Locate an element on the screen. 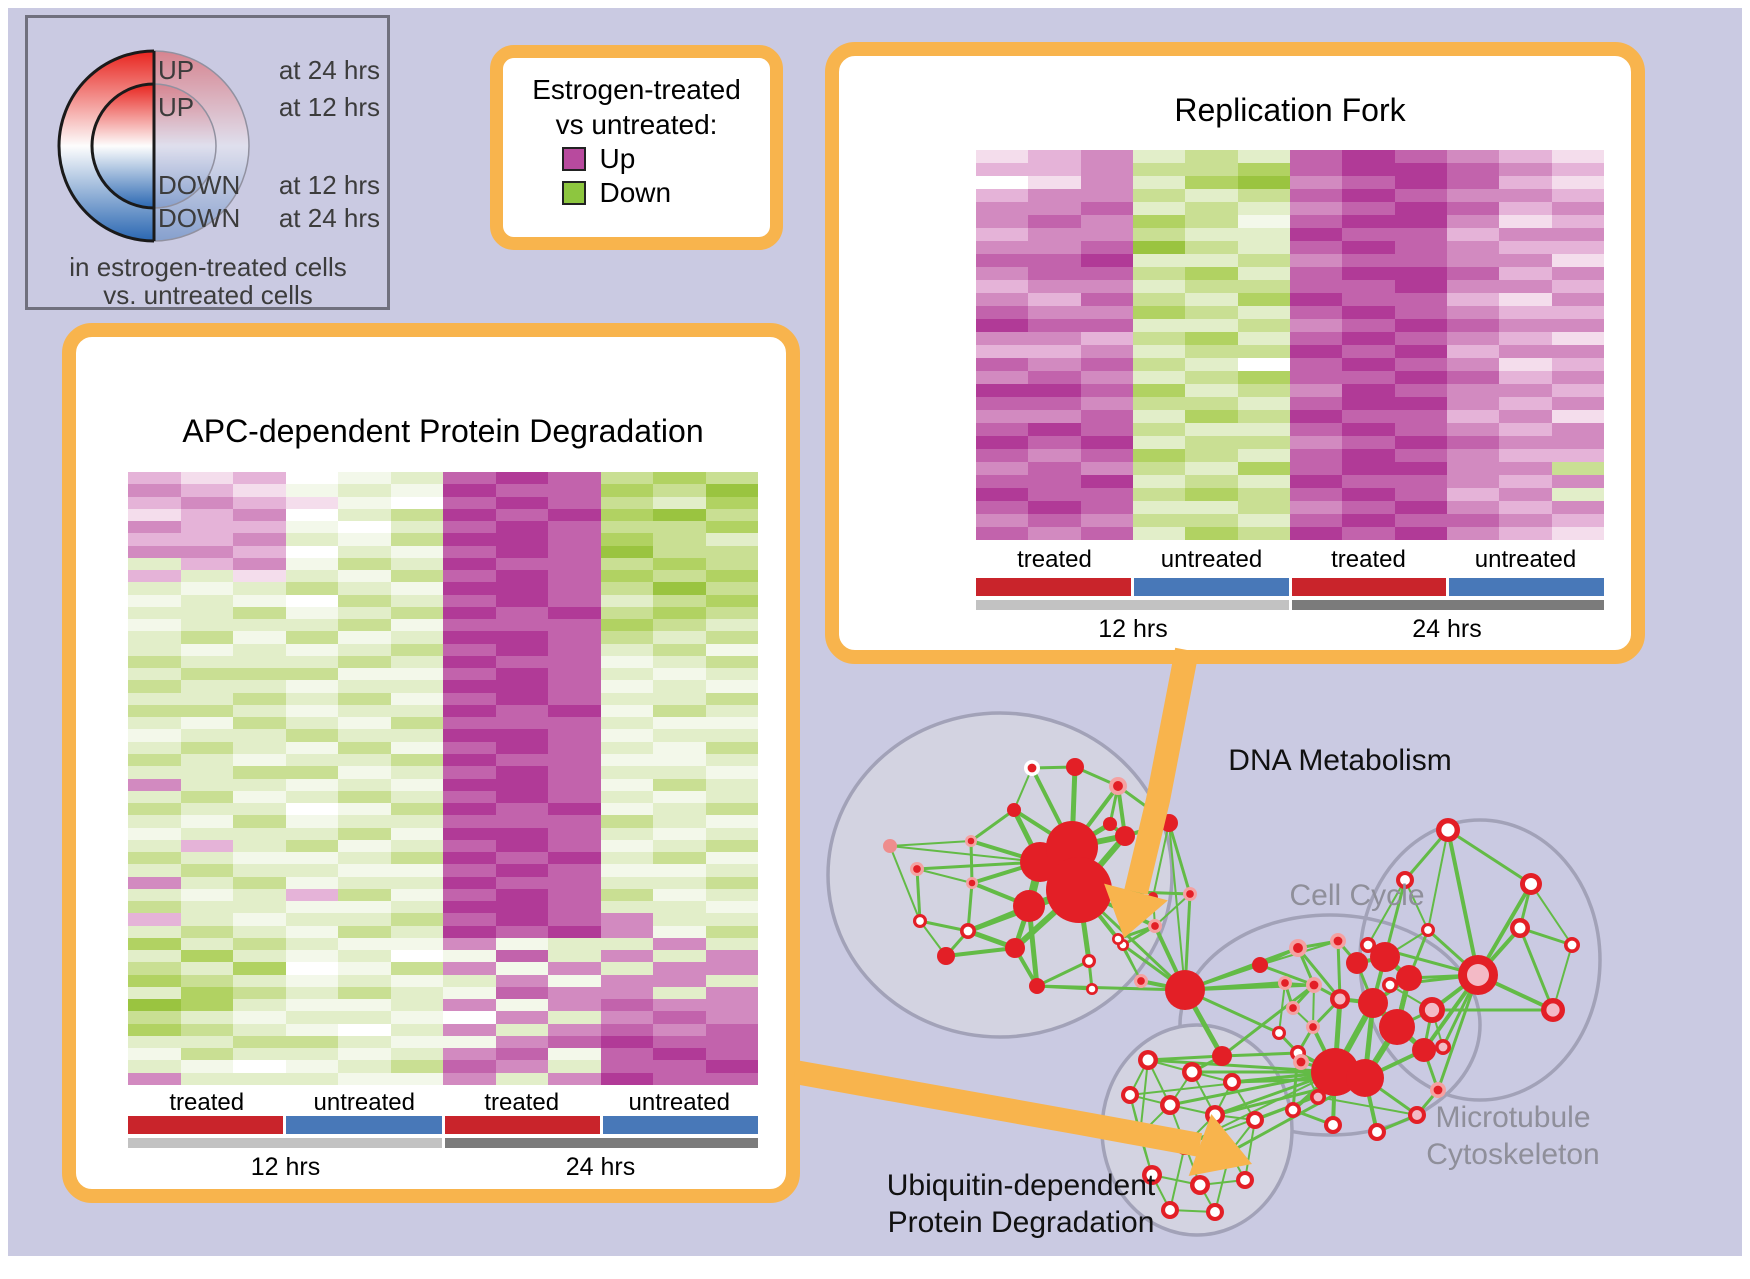 This screenshot has width=1750, height=1279. direction-label: UP is located at coordinates (176, 70).